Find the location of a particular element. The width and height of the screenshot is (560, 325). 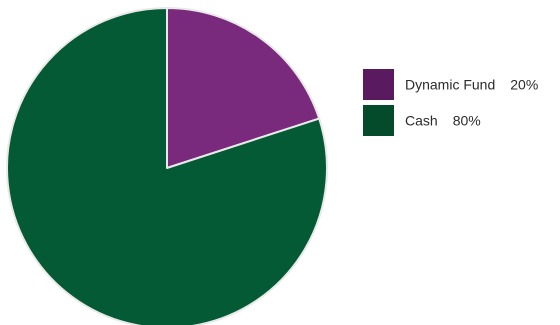

legend-label: Dynamic Fund is located at coordinates (450, 85).